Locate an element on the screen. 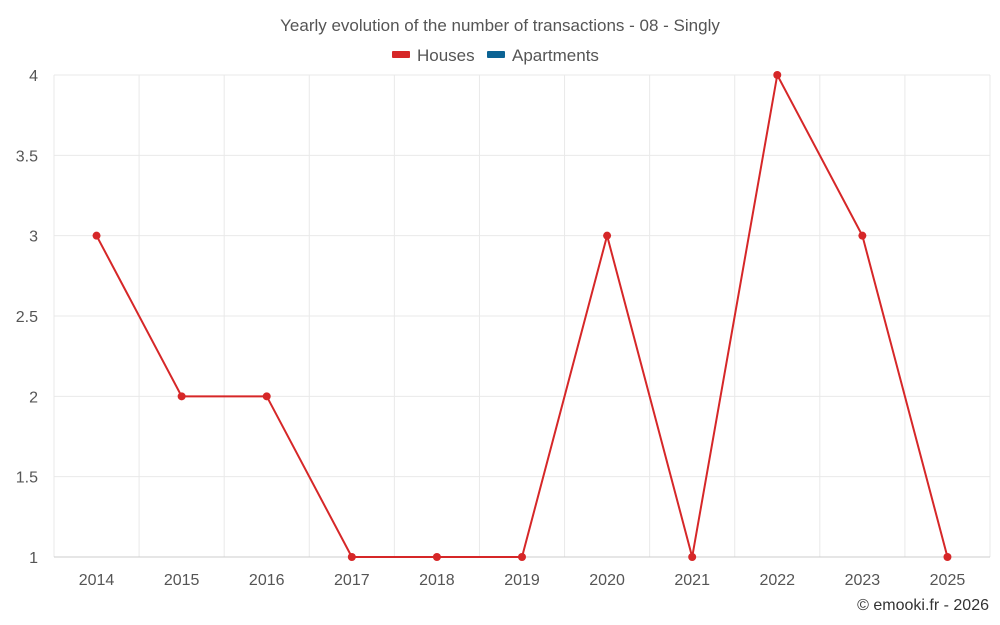 This screenshot has height=625, width=1000. legend-swatch-apartments is located at coordinates (496, 54).